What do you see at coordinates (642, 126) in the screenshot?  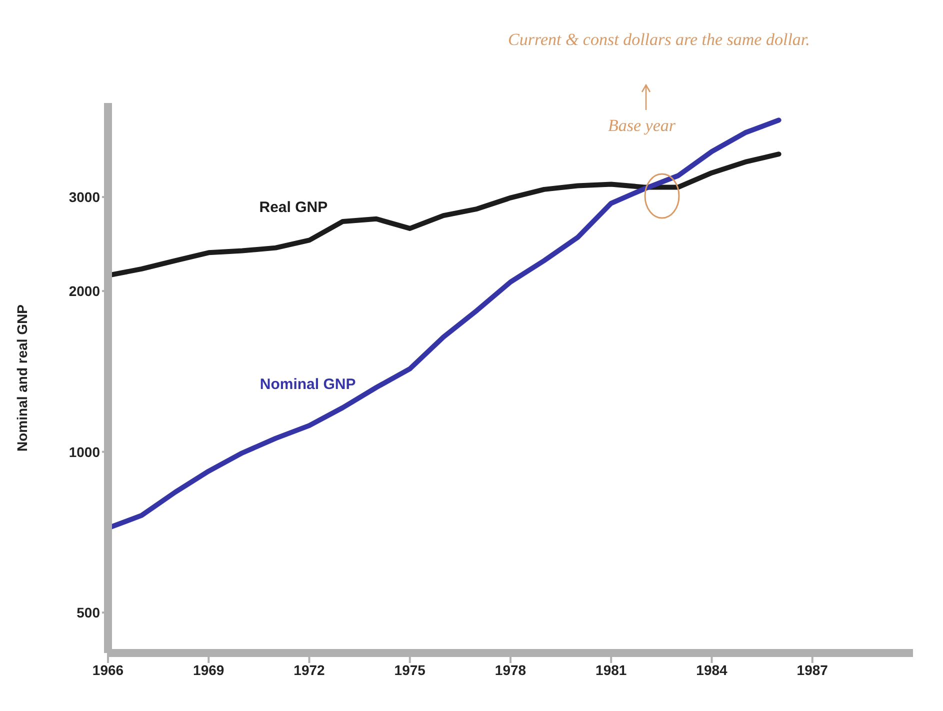 I see `annotation: Base year` at bounding box center [642, 126].